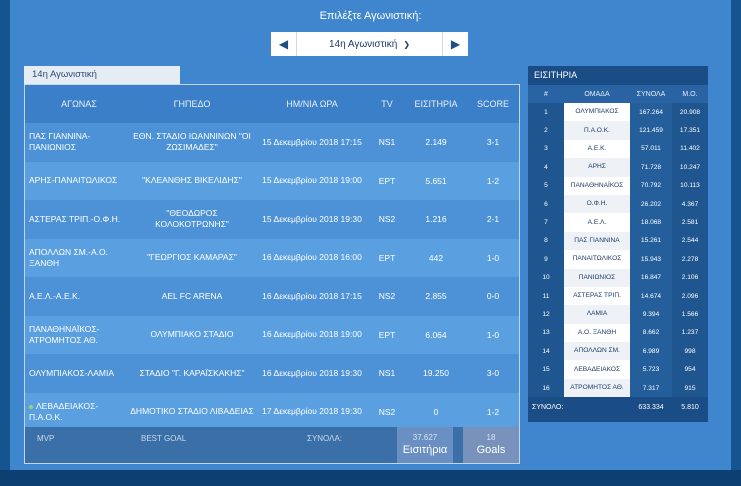 The image size is (741, 486). Describe the element at coordinates (597, 222) in the screenshot. I see `rank-team: Α.Ε.Λ.` at that location.